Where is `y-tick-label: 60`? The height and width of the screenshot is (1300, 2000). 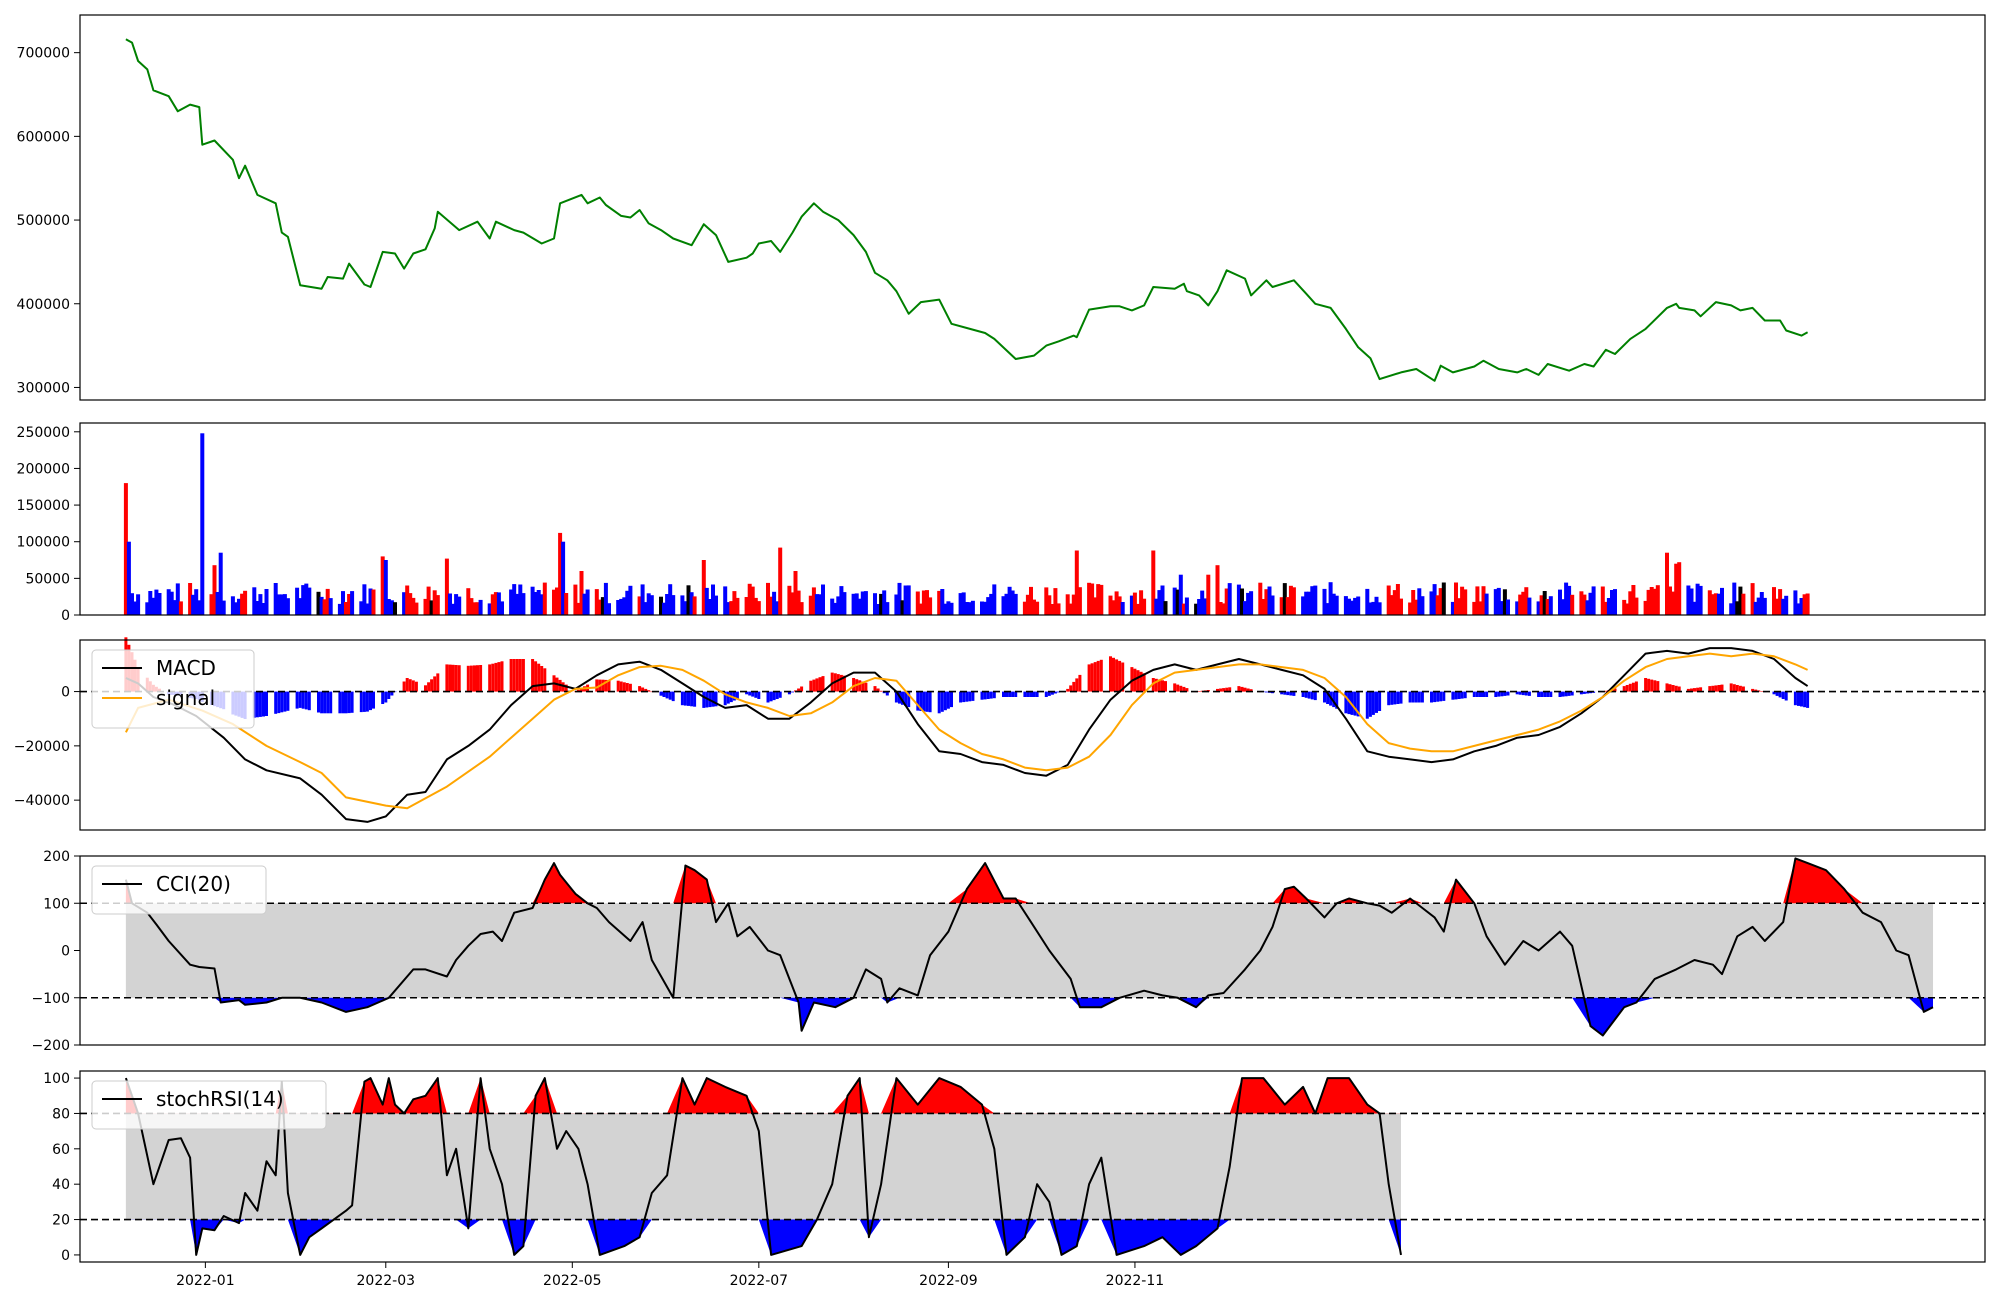
y-tick-label: 60 is located at coordinates (61, 1150).